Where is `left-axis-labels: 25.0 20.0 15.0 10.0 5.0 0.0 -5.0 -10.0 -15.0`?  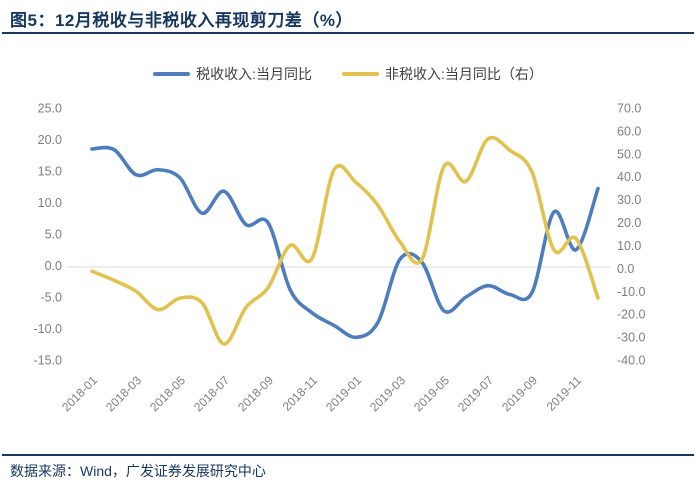 left-axis-labels: 25.0 20.0 15.0 10.0 5.0 0.0 -5.0 -10.0 -15.0 is located at coordinates (48, 235).